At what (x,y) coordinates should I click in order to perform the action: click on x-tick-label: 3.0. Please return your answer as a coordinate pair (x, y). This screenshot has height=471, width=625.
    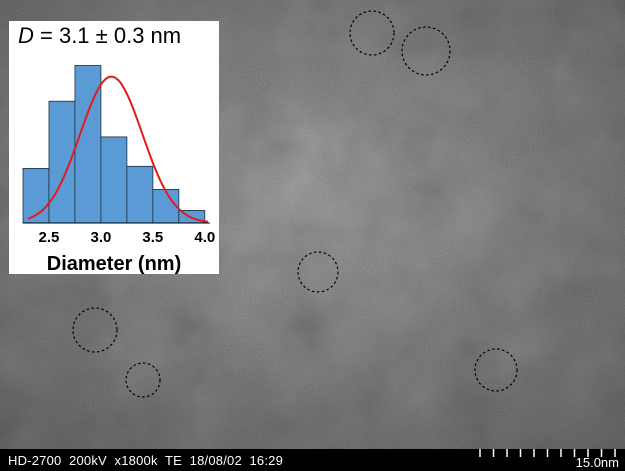
    Looking at the image, I should click on (100, 237).